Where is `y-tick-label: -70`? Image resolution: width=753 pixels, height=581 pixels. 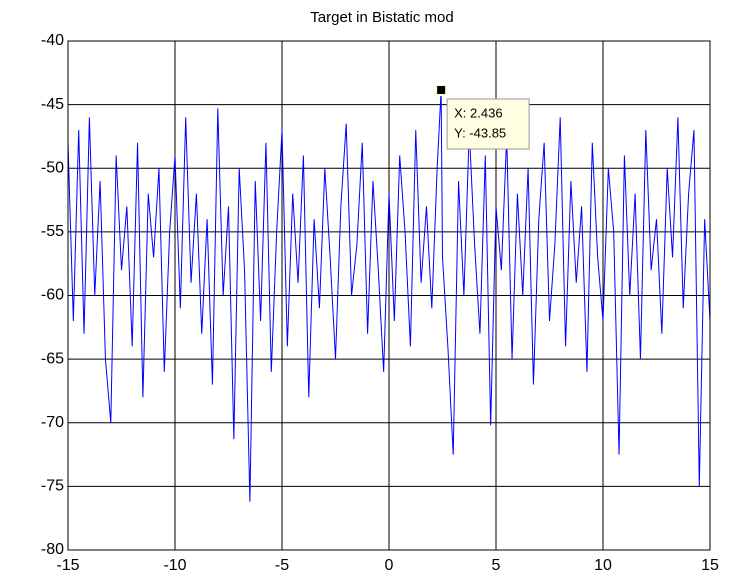 y-tick-label: -70 is located at coordinates (52, 422).